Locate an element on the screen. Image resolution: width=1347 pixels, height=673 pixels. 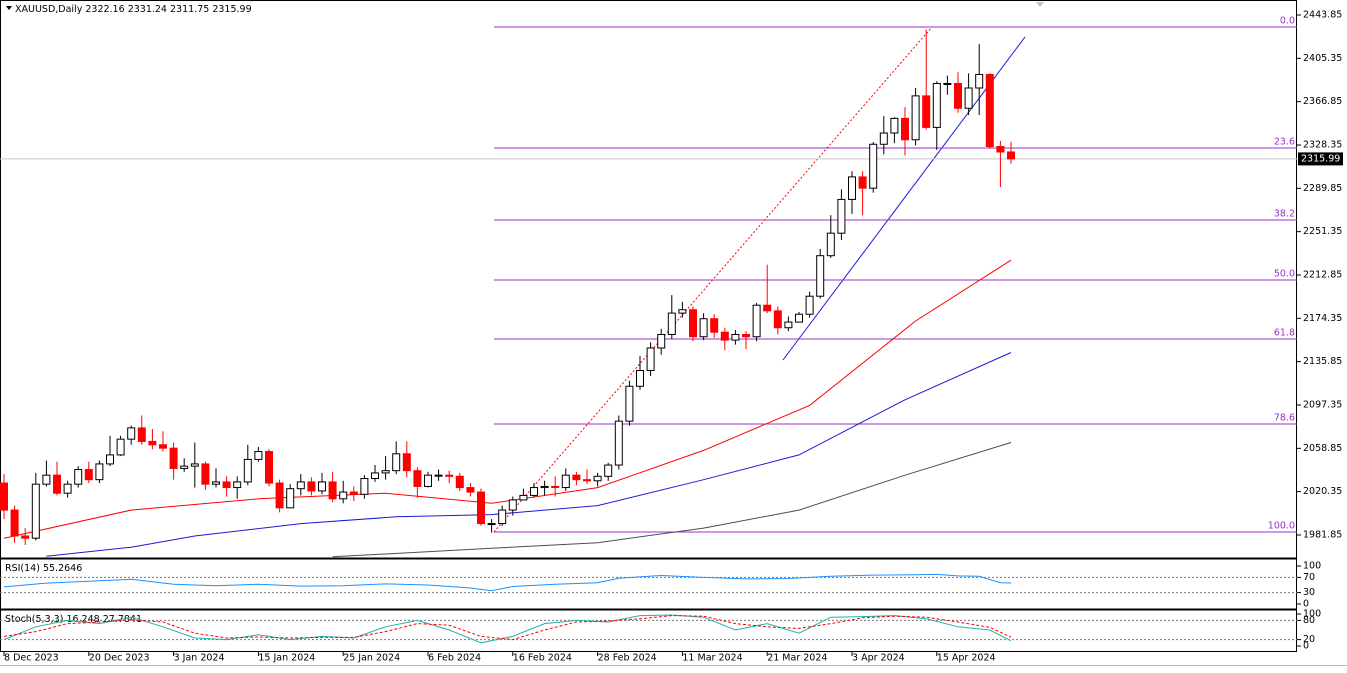
rsi-header: RSI(14) 55.2646 is located at coordinates (43, 568).